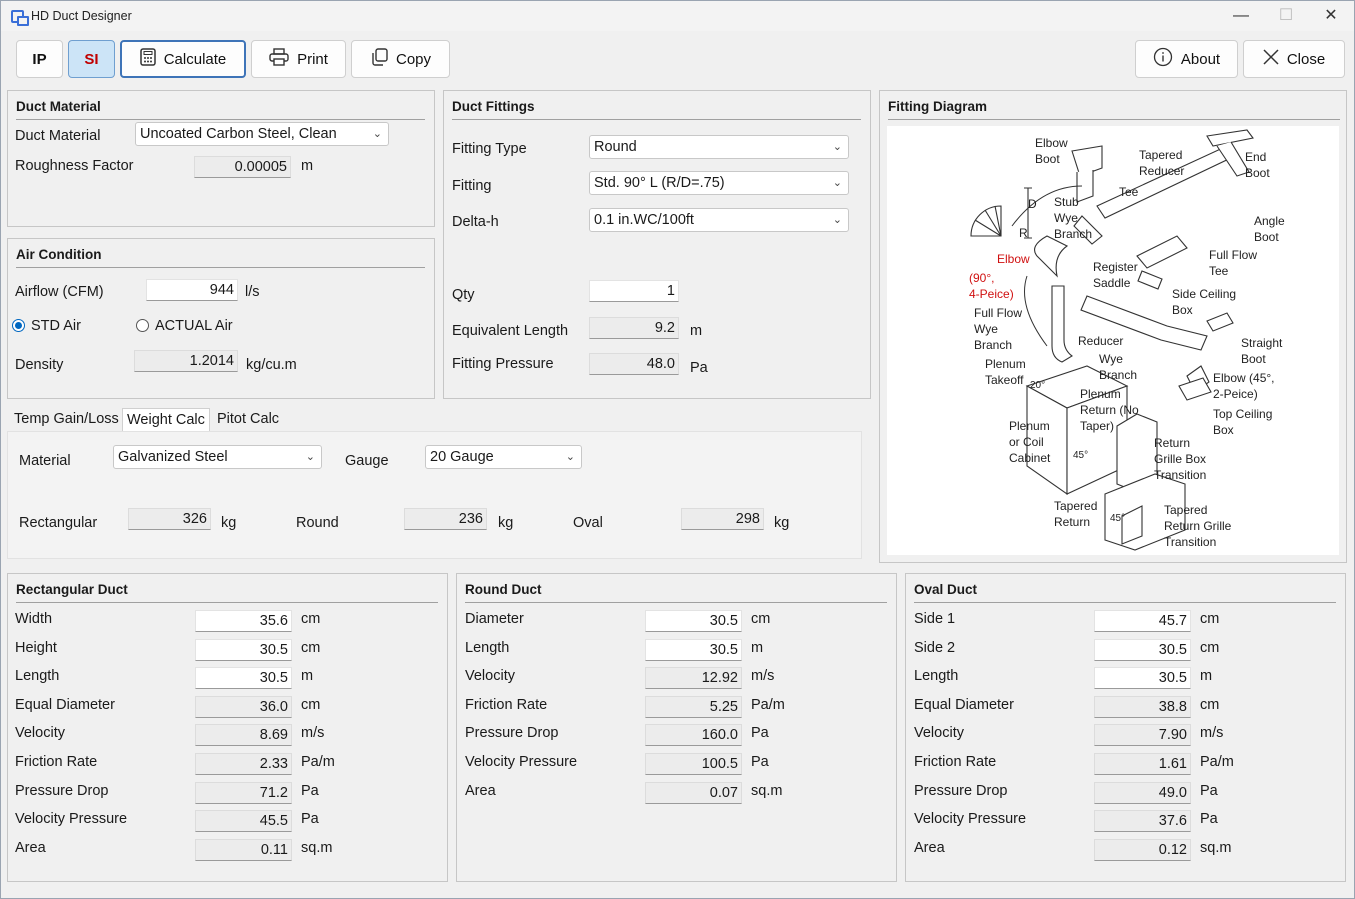  I want to click on label-wye-branch: Wye Branch, so click(1118, 367).